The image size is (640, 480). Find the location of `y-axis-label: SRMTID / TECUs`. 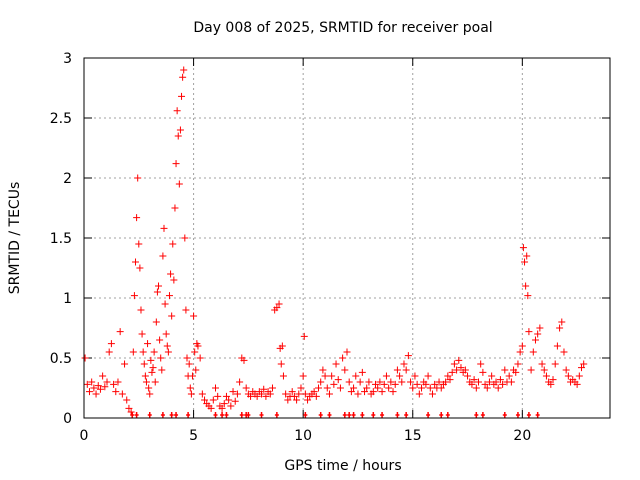

y-axis-label: SRMTID / TECUs is located at coordinates (15, 238).